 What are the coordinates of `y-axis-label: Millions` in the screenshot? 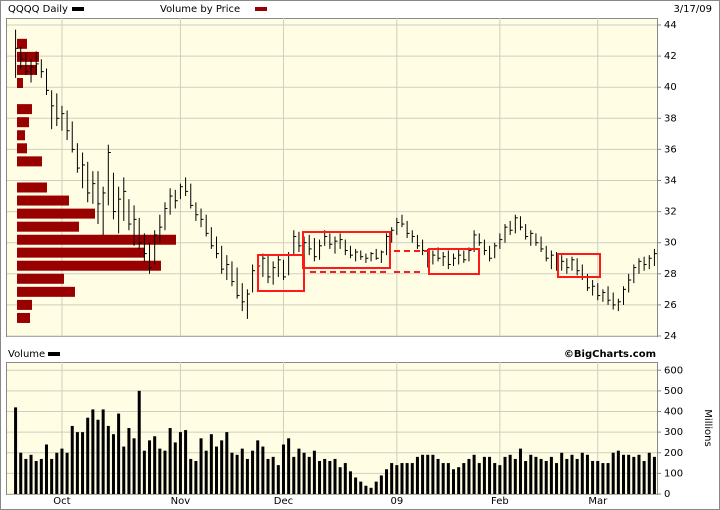 It's located at (707, 427).